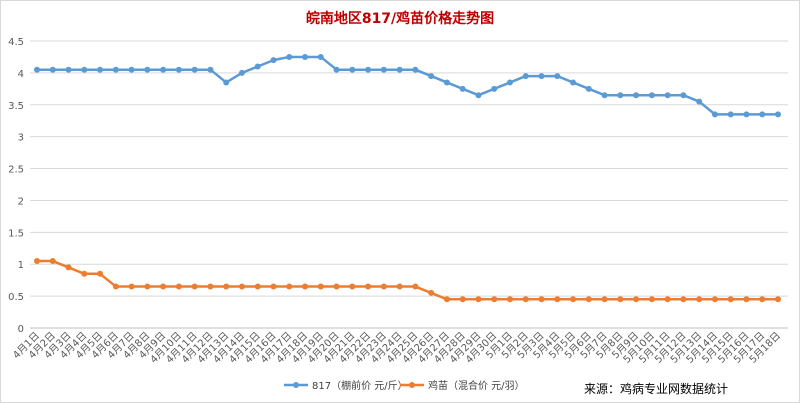 Image resolution: width=800 pixels, height=403 pixels. Describe the element at coordinates (16, 106) in the screenshot. I see `y-tick-label: 3.5` at that location.